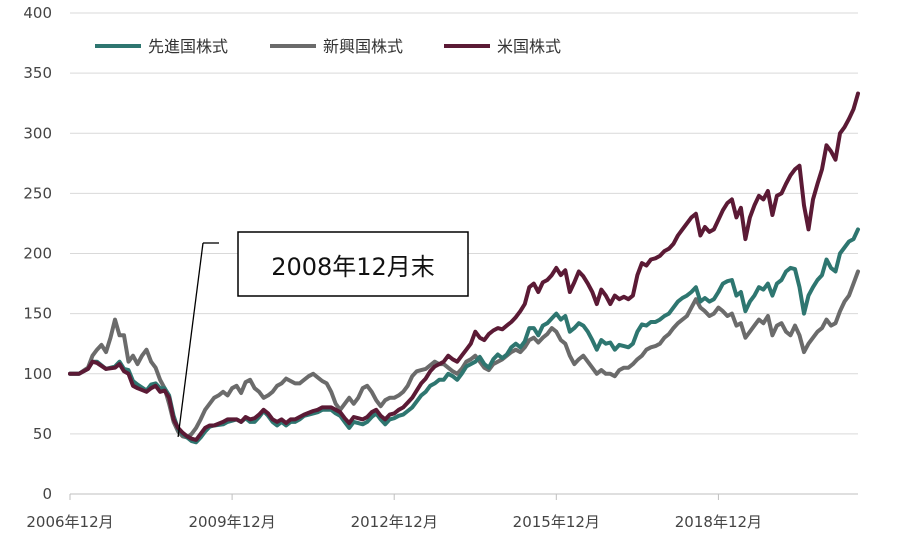 The height and width of the screenshot is (542, 916). What do you see at coordinates (188, 46) in the screenshot?
I see `legend-label-developed: 先進国株式` at bounding box center [188, 46].